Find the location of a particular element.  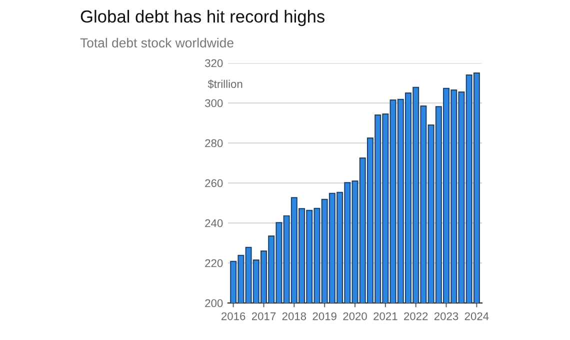

x-tick-label: 2021 is located at coordinates (386, 316).